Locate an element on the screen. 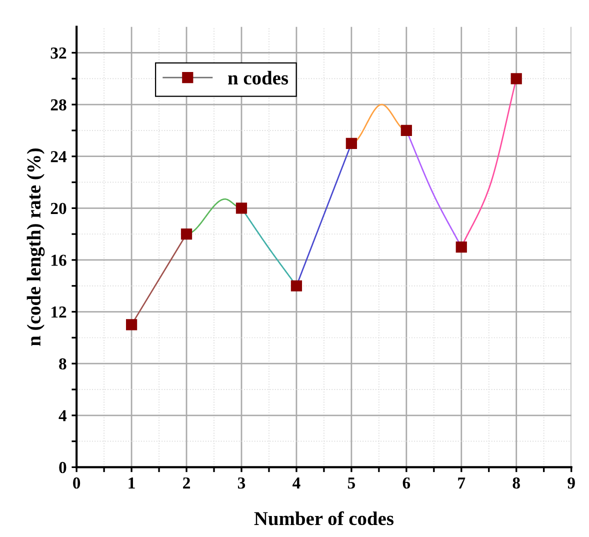  y-tick-label: 24 is located at coordinates (58, 156).